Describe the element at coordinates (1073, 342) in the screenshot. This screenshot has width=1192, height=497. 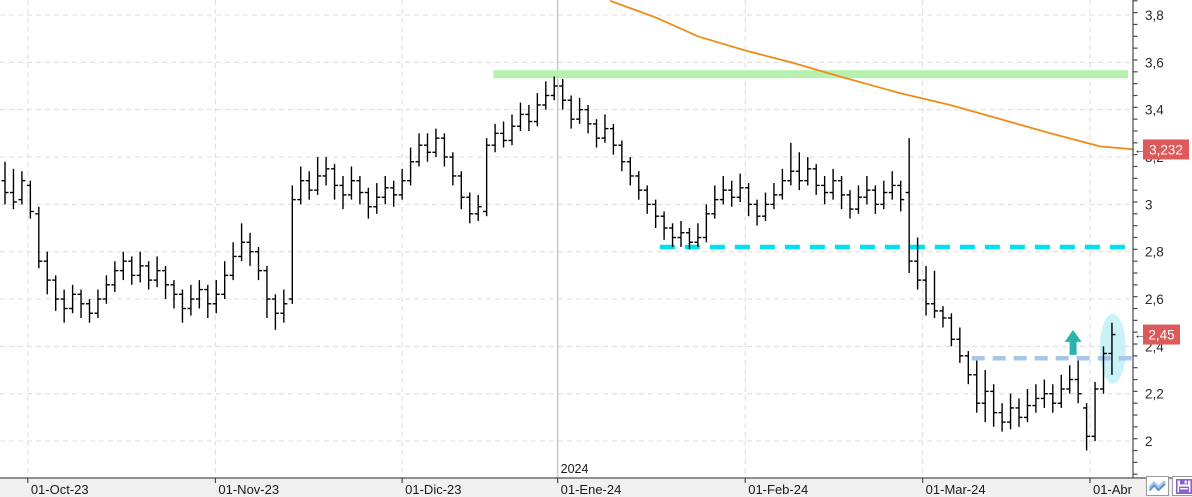
I see `up-arrow` at that location.